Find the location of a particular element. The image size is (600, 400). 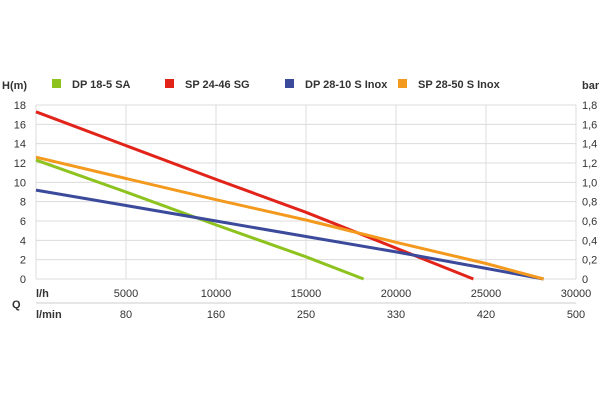

x-tick-lh: 30000 is located at coordinates (576, 294).